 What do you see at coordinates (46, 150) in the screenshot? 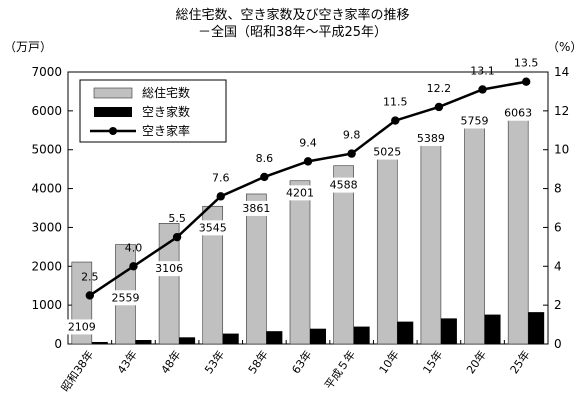
I see `left-tick-label: 5000` at bounding box center [46, 150].